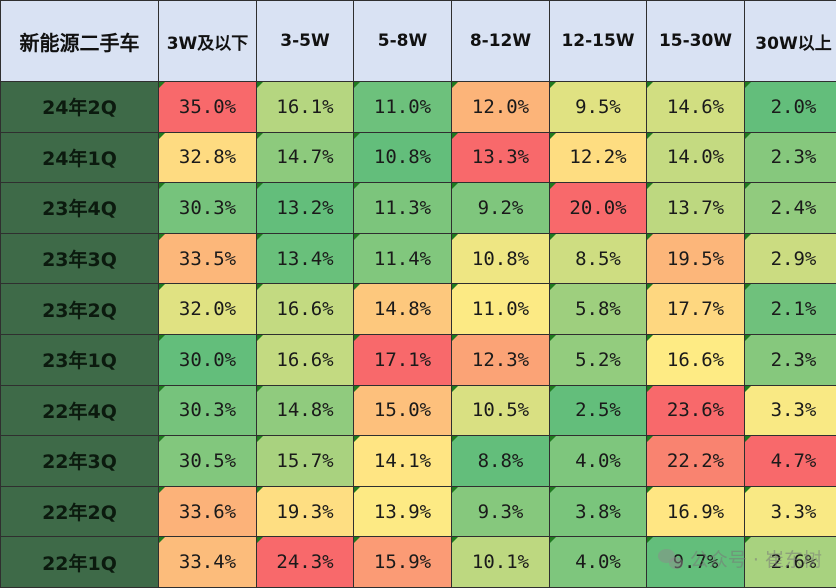 This screenshot has height=588, width=836. What do you see at coordinates (305, 107) in the screenshot?
I see `data-cell: 16.1%` at bounding box center [305, 107].